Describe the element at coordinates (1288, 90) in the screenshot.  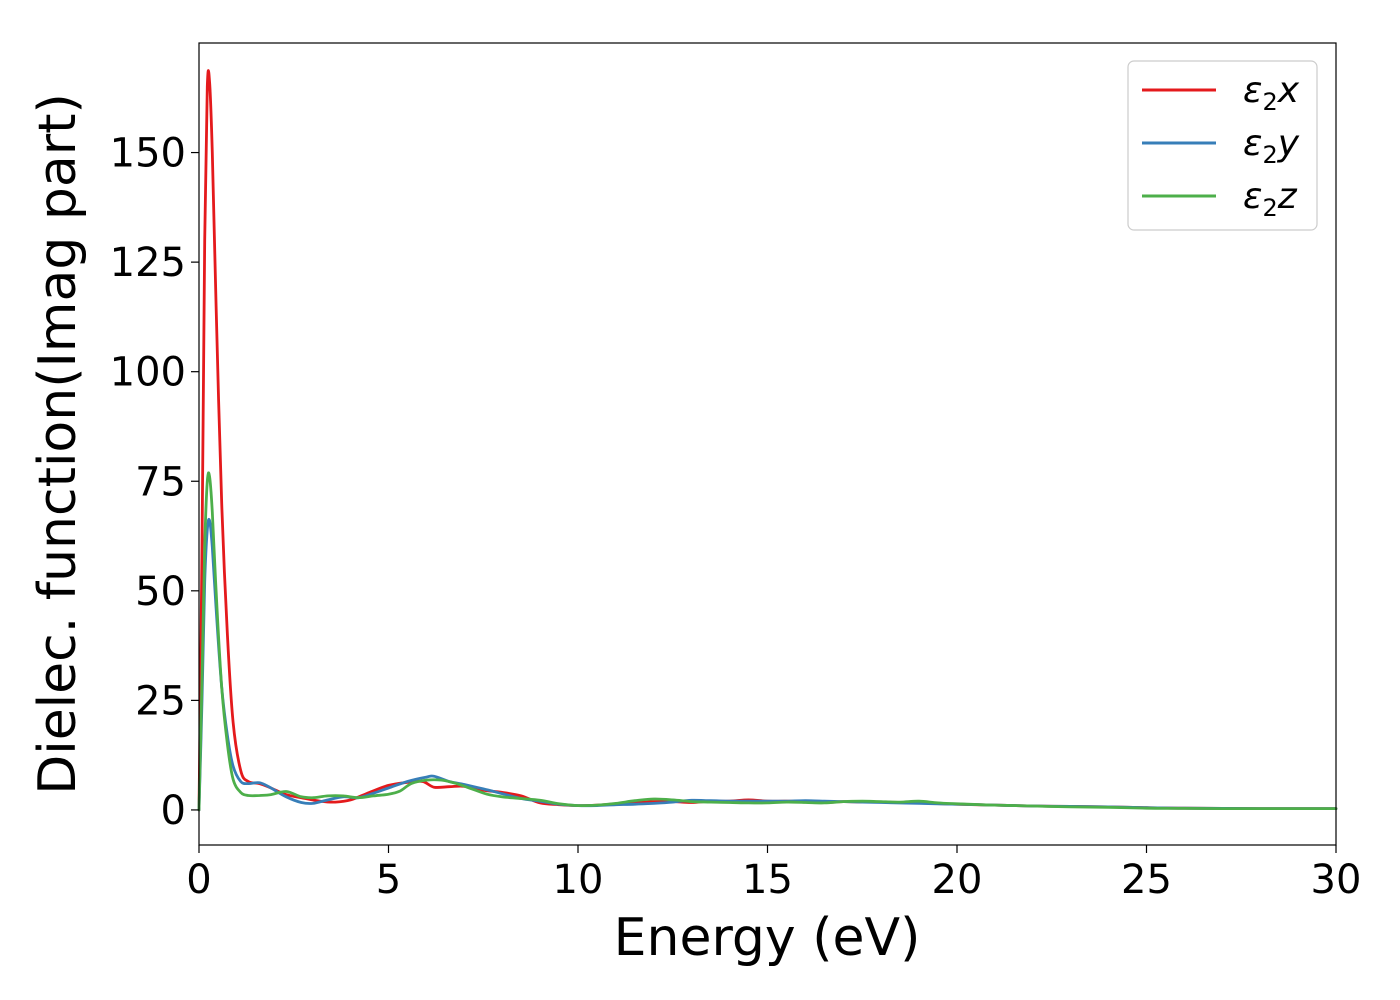
I see `legend-label-tail: x` at that location.